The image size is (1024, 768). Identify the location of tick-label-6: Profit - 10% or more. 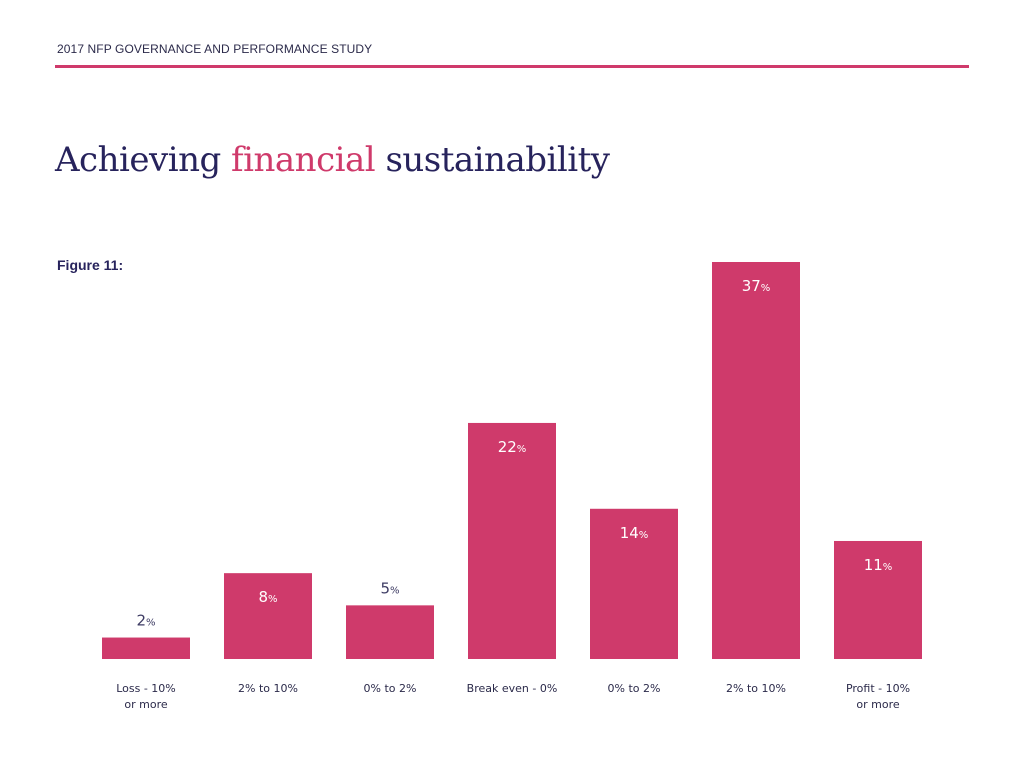
(878, 696).